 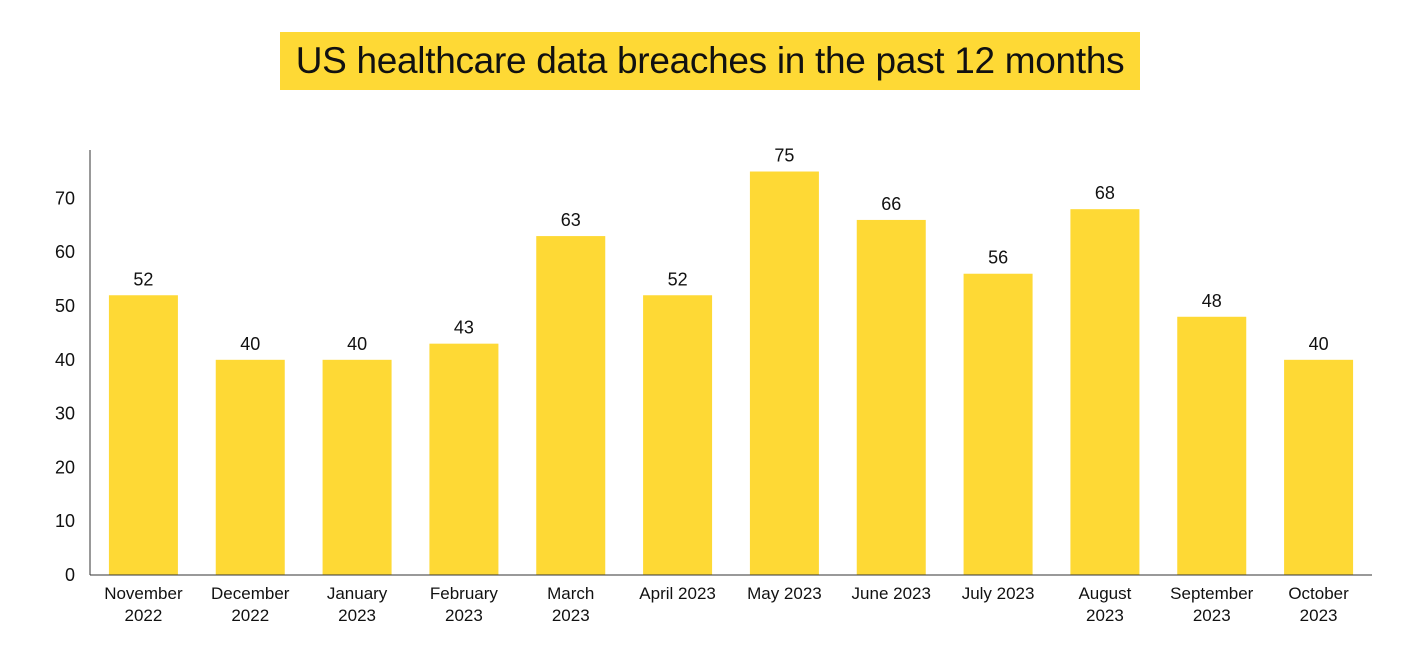 I want to click on data-label: 63, so click(x=571, y=220).